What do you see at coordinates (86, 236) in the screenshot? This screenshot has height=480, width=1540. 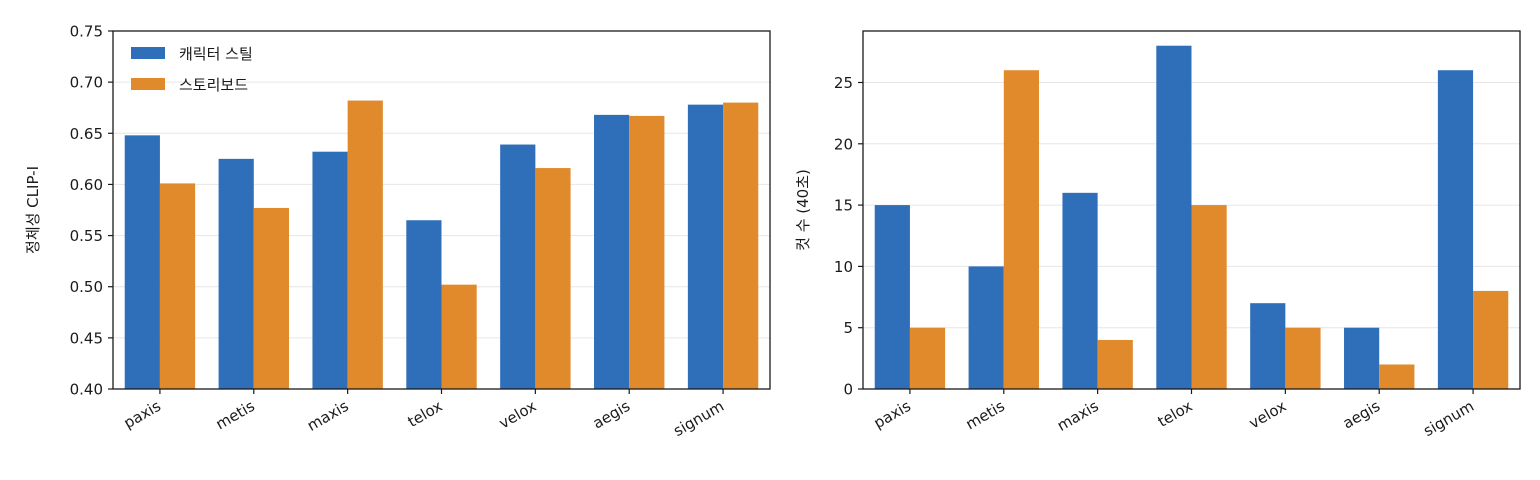 I see `y-tick-label: 0.55` at bounding box center [86, 236].